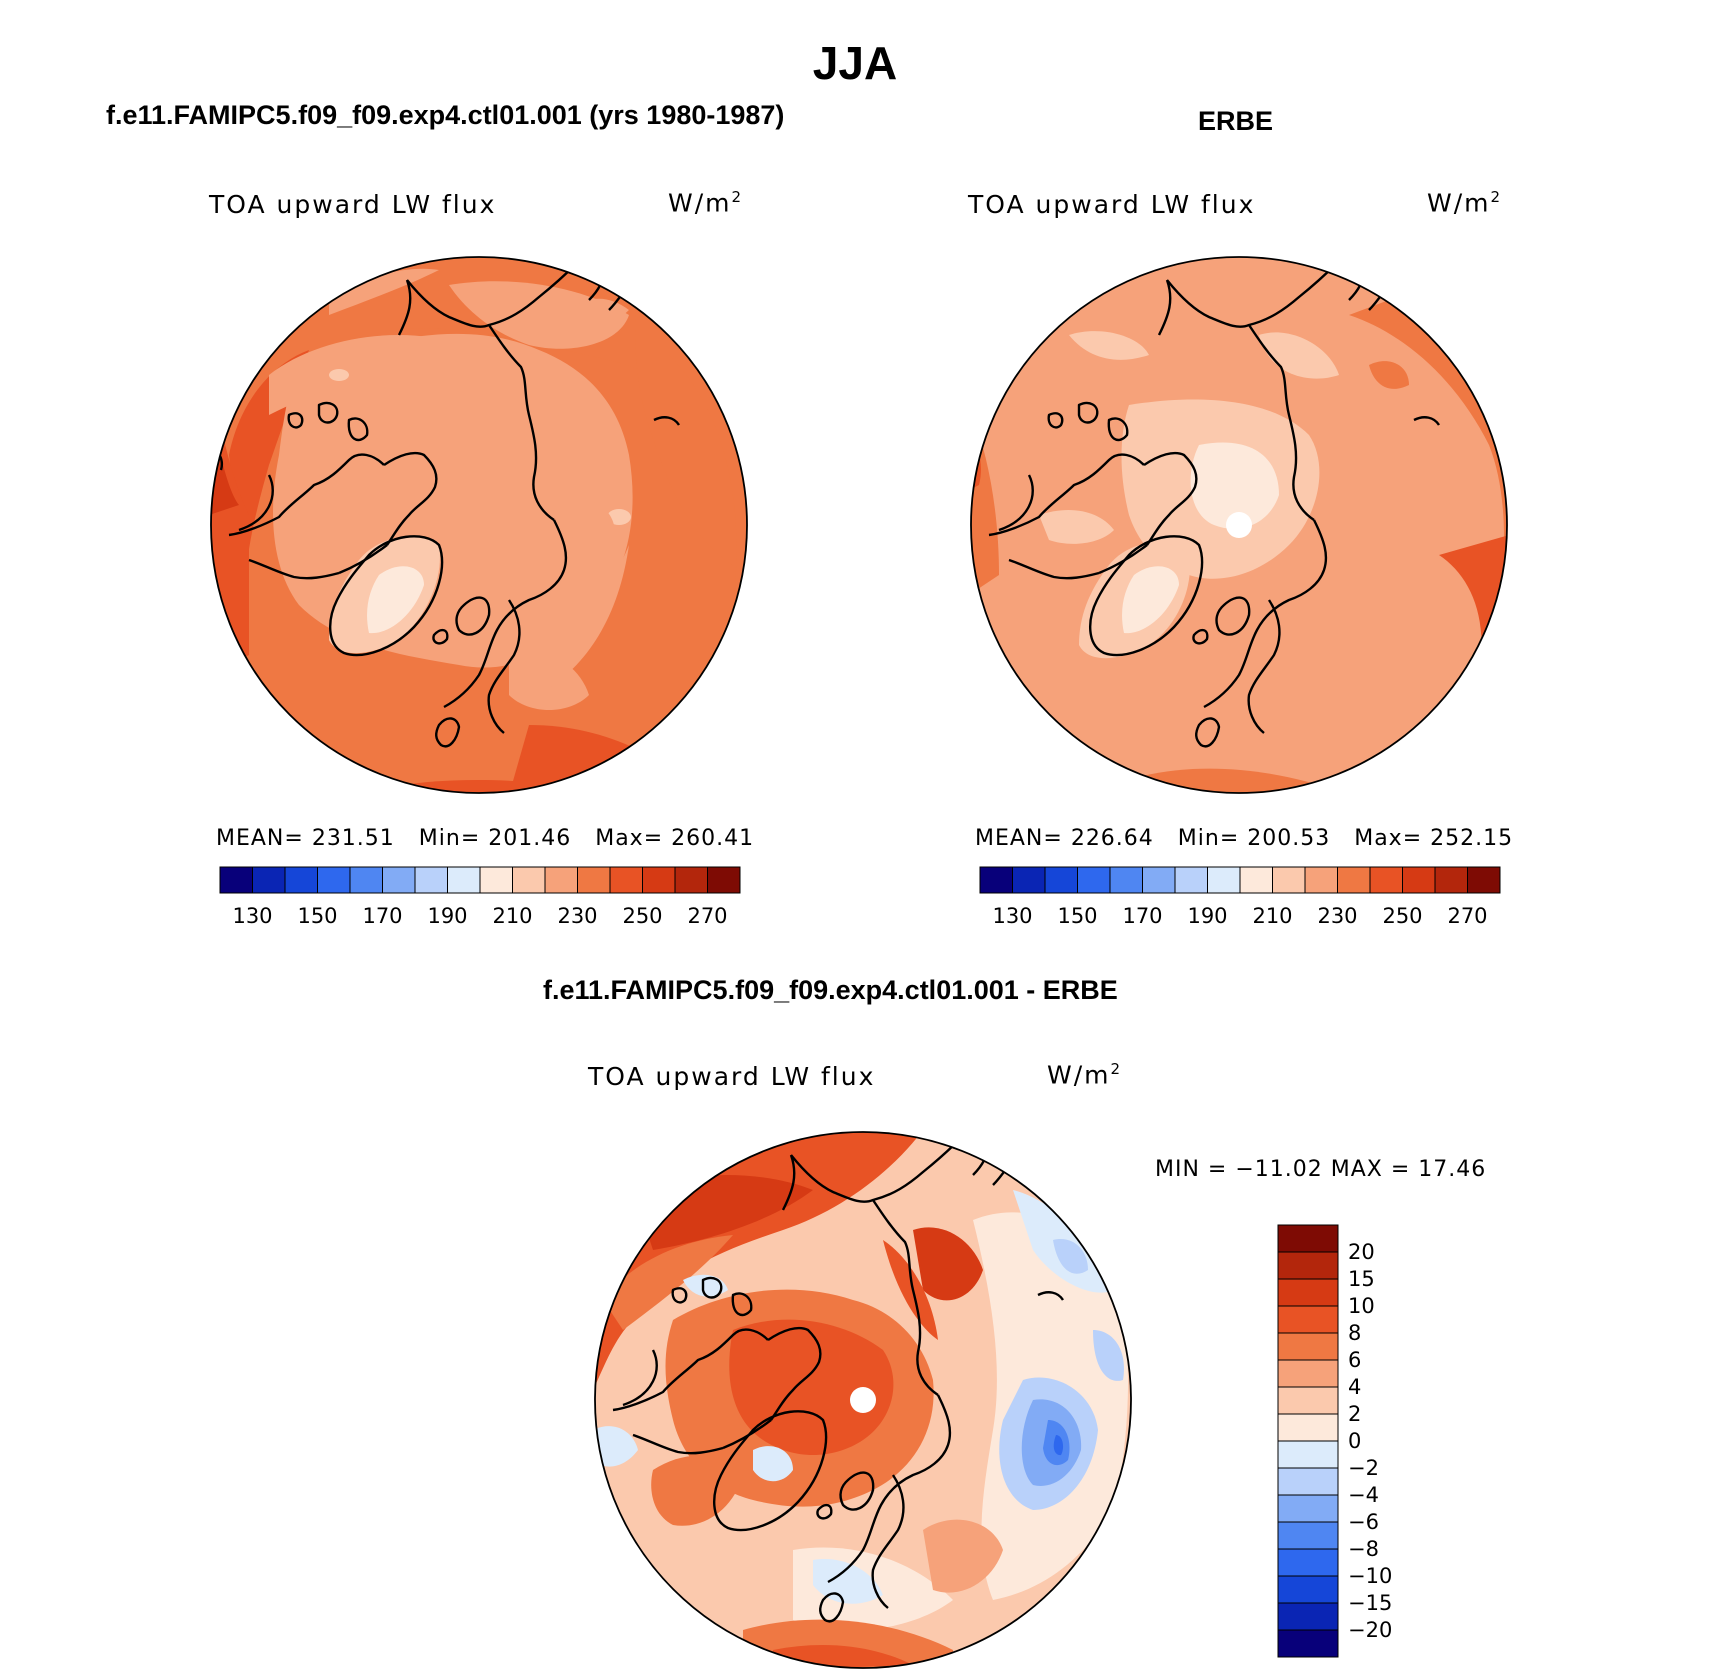 The height and width of the screenshot is (1670, 1710). I want to click on diff-colorbar-tick-label: 2, so click(1354, 1414).